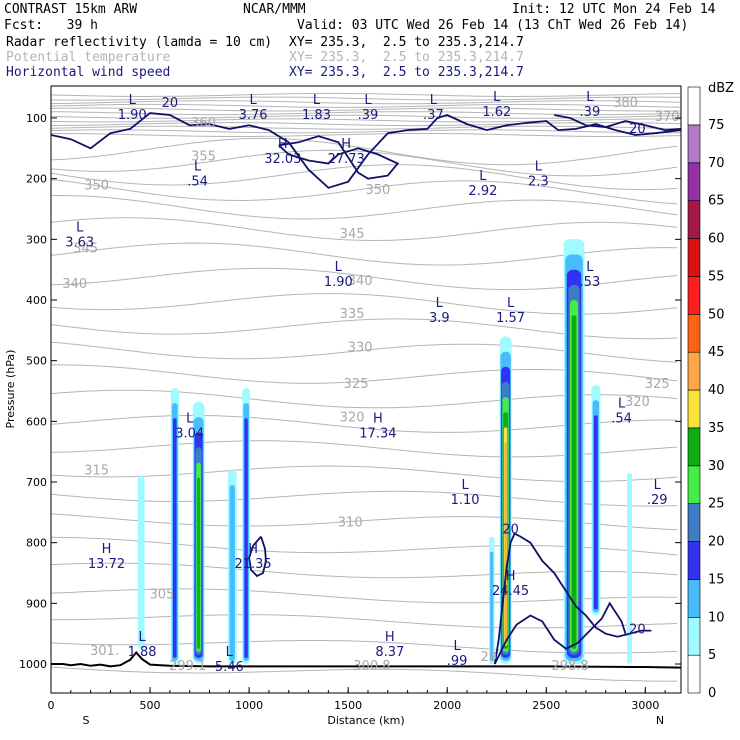 The height and width of the screenshot is (740, 740). I want to click on theta-label: 301., so click(104, 651).